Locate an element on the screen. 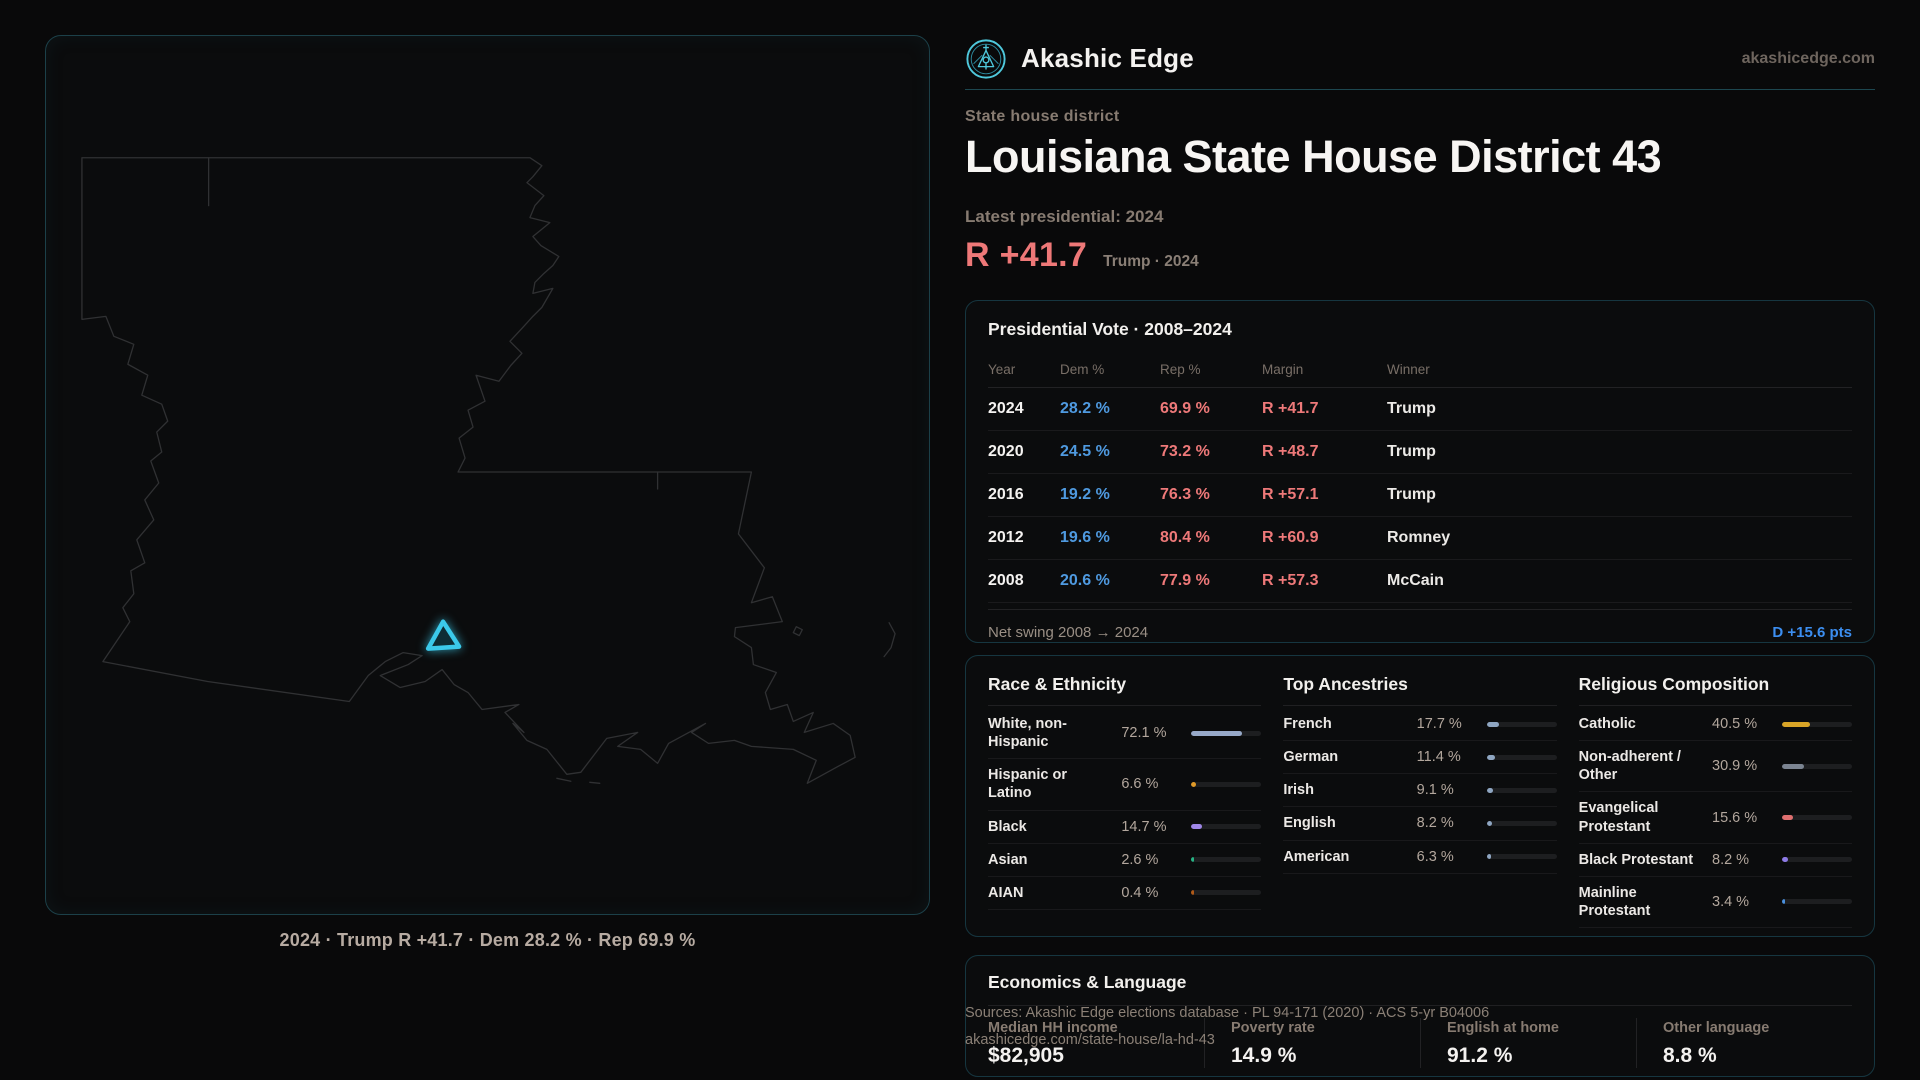  cell-dem: 20.6 % is located at coordinates (1085, 580).